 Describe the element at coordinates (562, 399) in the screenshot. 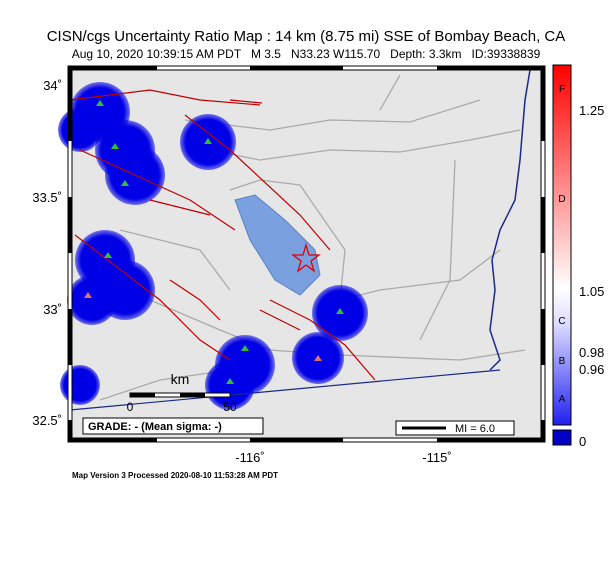

I see `grade-letter: A` at that location.